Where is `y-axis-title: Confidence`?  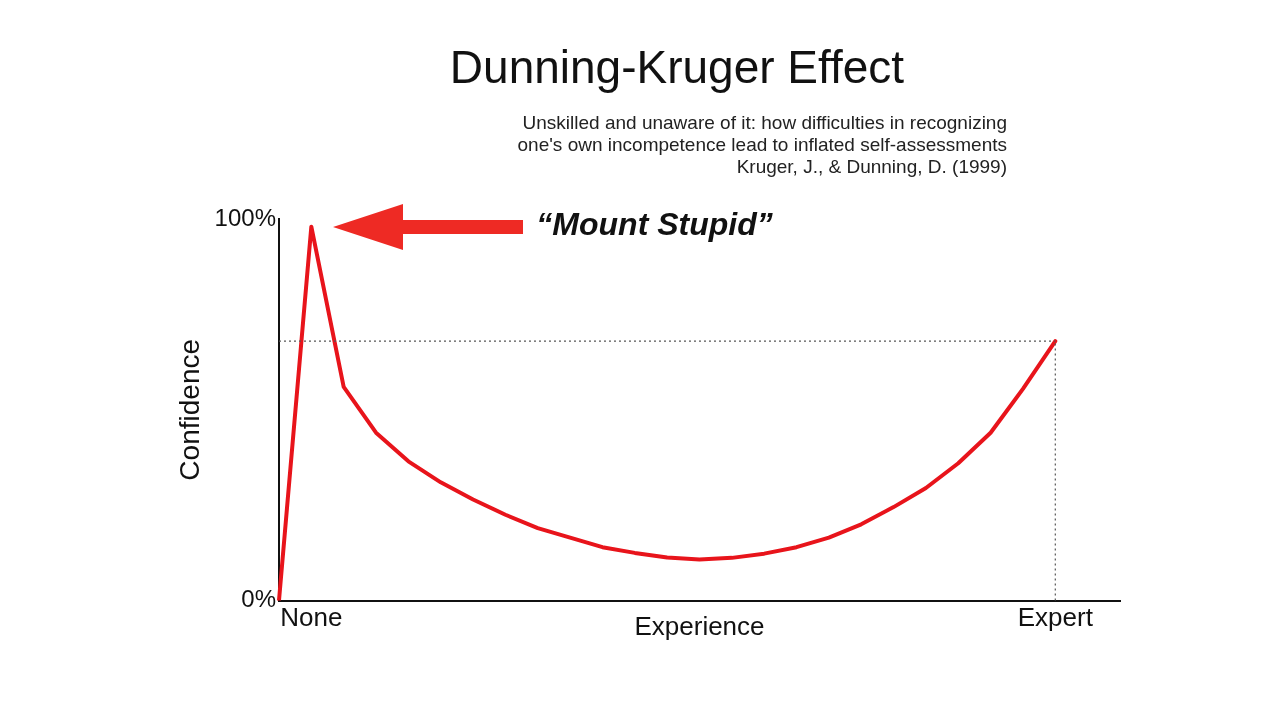
y-axis-title: Confidence is located at coordinates (189, 409).